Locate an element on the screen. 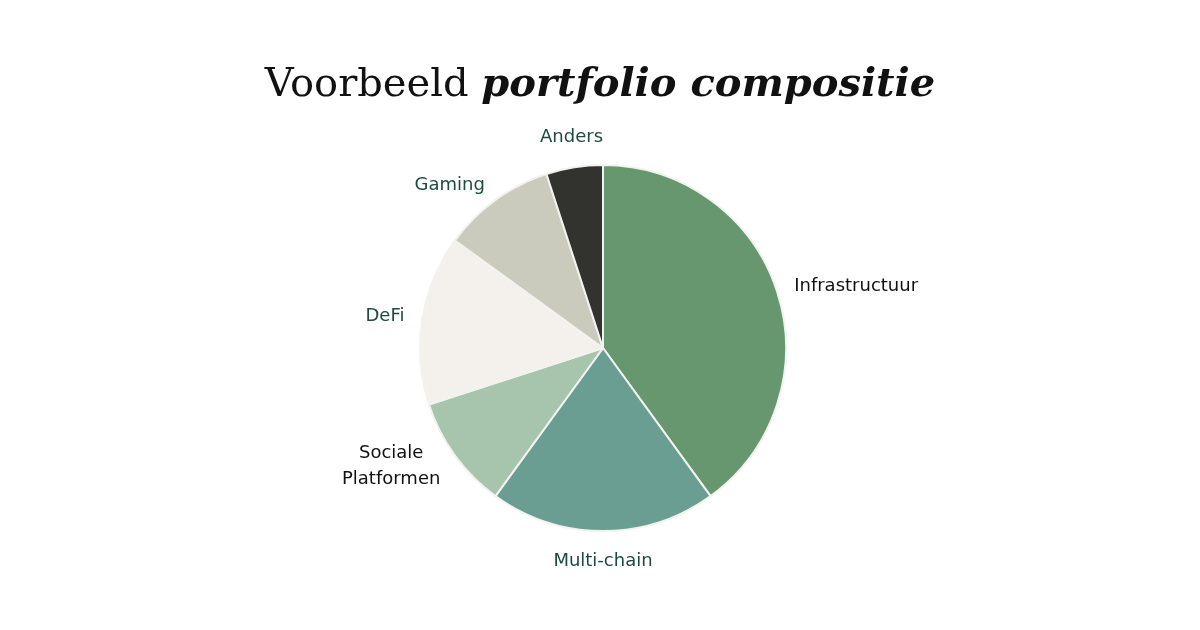  slice-label: Anders is located at coordinates (572, 136).